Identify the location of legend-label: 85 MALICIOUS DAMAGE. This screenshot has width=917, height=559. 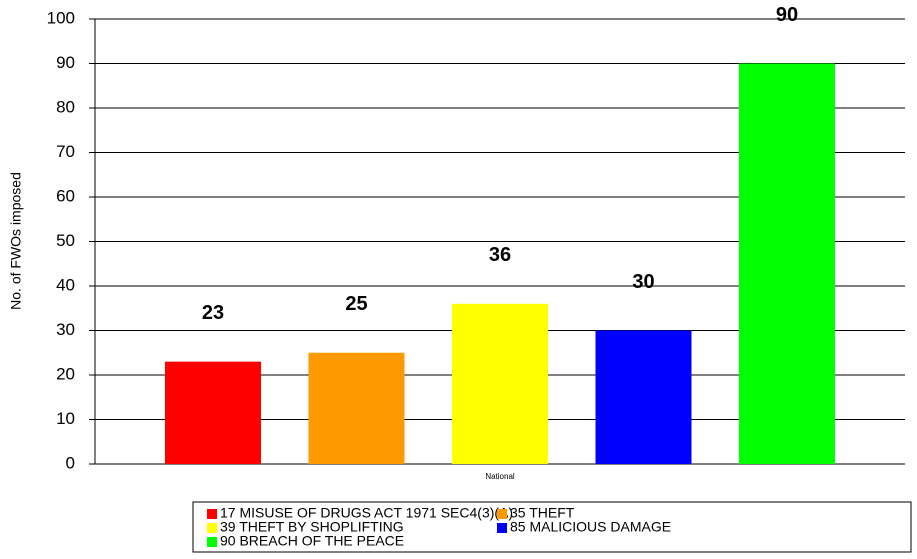
(590, 527).